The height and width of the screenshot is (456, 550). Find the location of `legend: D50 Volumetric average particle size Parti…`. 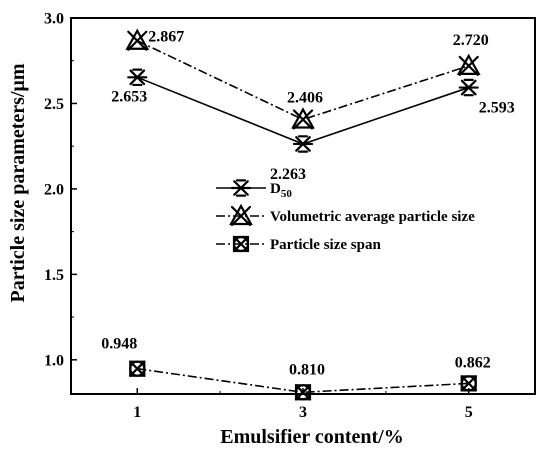

legend: D50 Volumetric average particle size Parti… is located at coordinates (345, 216).